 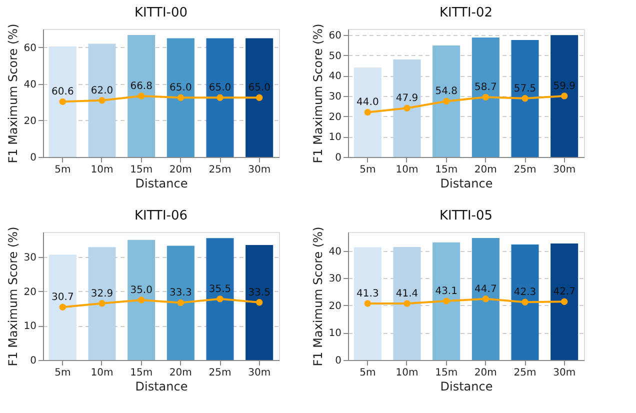 What do you see at coordinates (367, 294) in the screenshot?
I see `data-label: 41.3` at bounding box center [367, 294].